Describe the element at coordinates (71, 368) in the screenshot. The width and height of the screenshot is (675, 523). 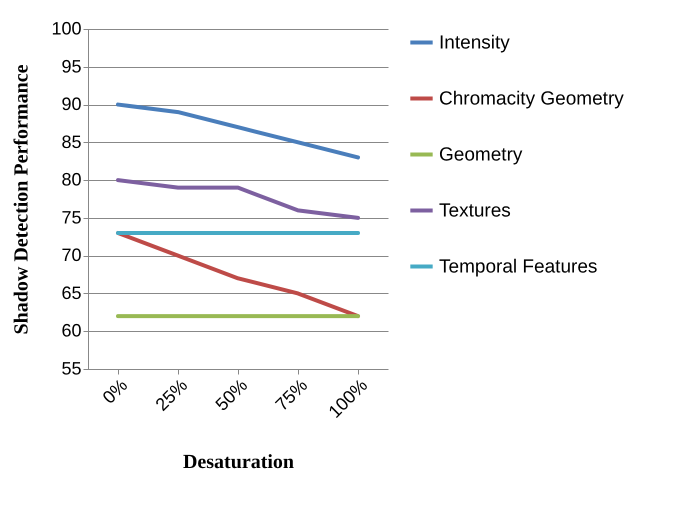
I see `y-tick-label: 55` at that location.